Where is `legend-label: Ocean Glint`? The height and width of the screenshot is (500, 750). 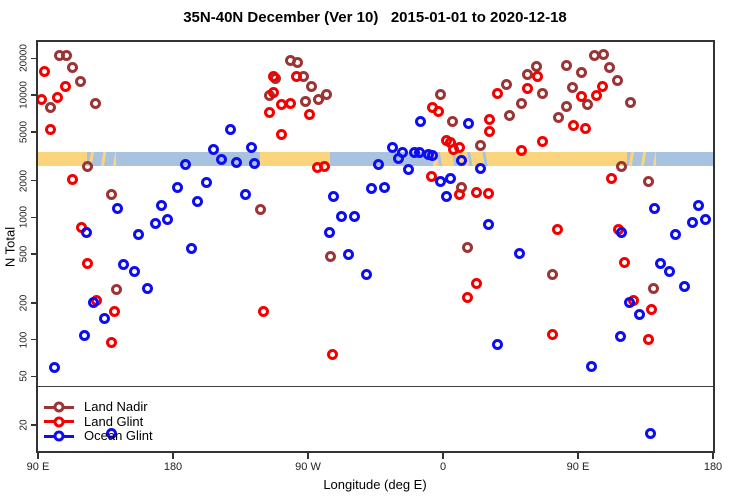 legend-label: Ocean Glint is located at coordinates (118, 435).